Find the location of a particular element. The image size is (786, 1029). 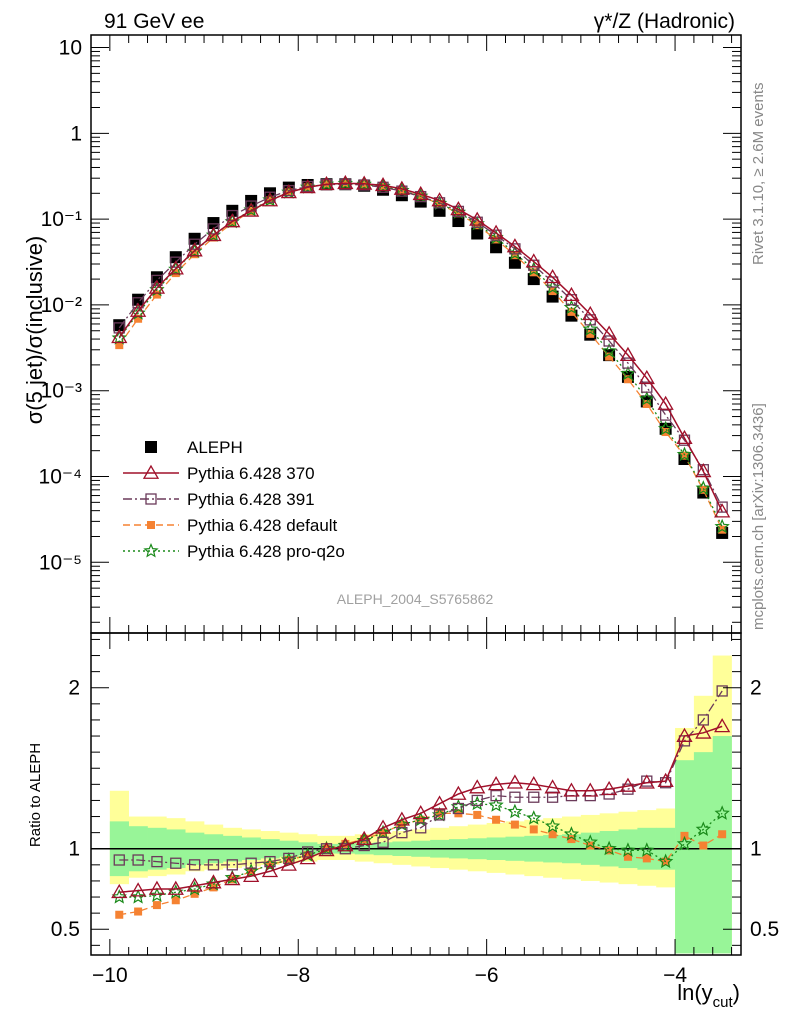

x-axis-label: ln(ycut) is located at coordinates (708, 995).